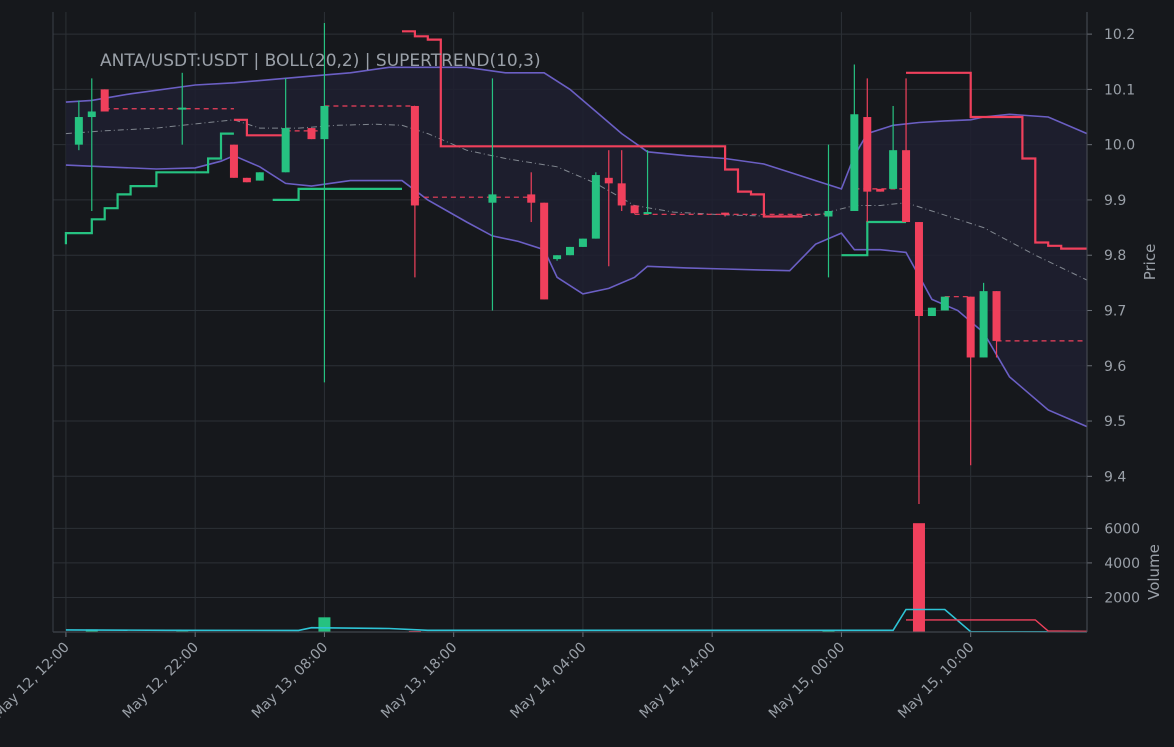  I want to click on price-tick-label: 10.2, so click(1119, 35).